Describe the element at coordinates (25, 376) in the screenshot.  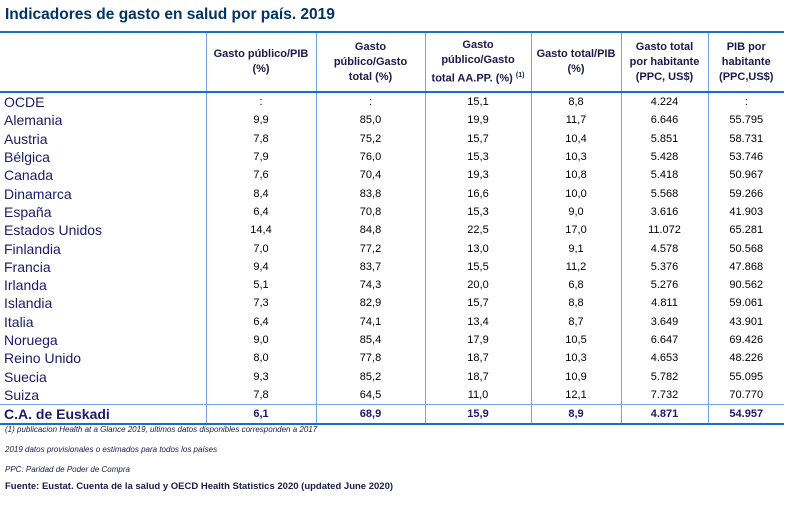
I see `country-cell: Suecia` at that location.